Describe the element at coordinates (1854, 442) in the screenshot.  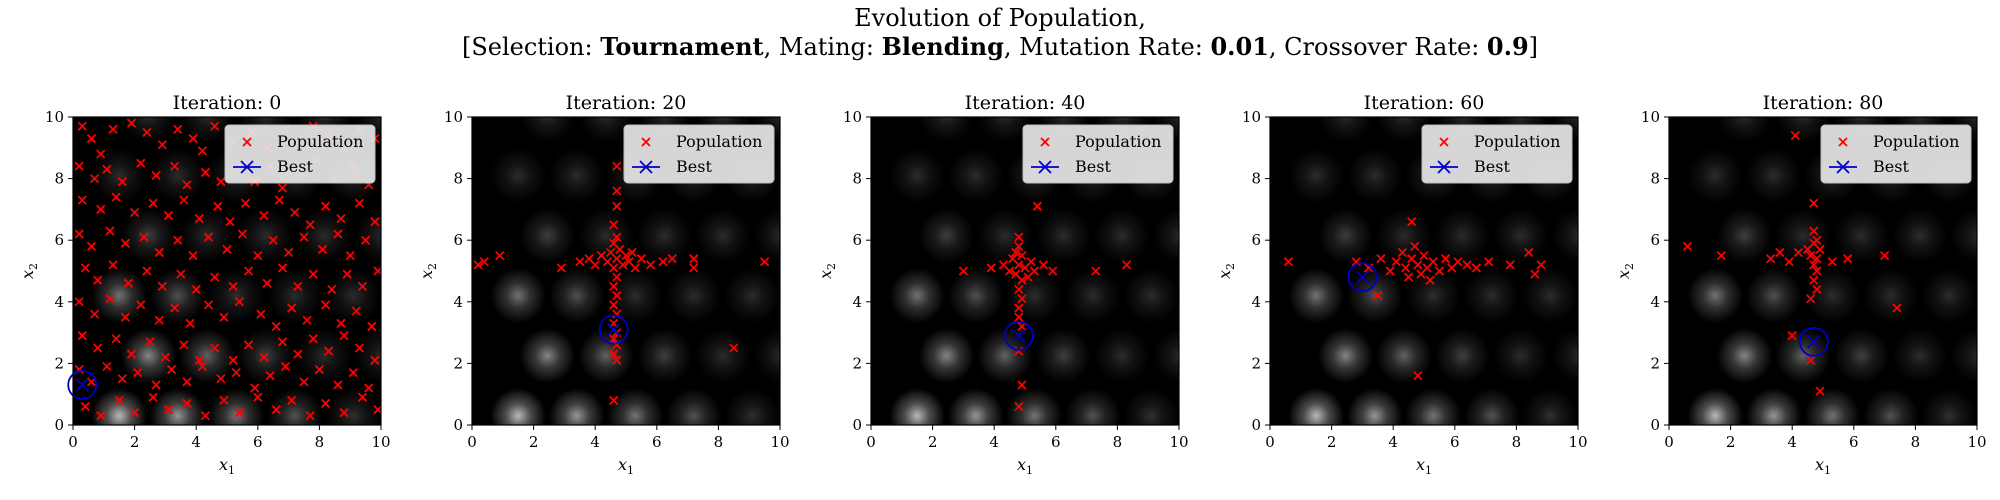
I see `x-tick-label: 6` at that location.